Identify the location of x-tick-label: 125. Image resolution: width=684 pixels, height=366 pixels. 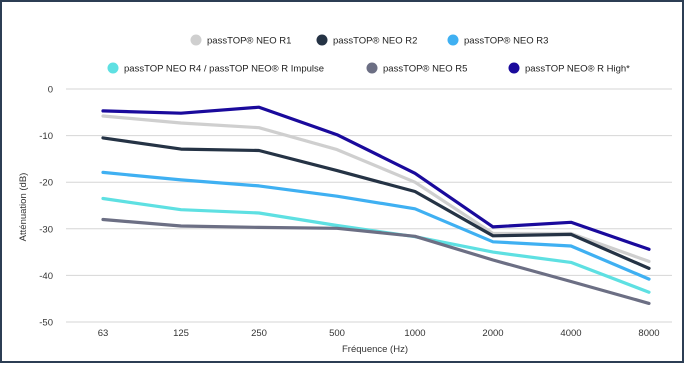
(181, 333).